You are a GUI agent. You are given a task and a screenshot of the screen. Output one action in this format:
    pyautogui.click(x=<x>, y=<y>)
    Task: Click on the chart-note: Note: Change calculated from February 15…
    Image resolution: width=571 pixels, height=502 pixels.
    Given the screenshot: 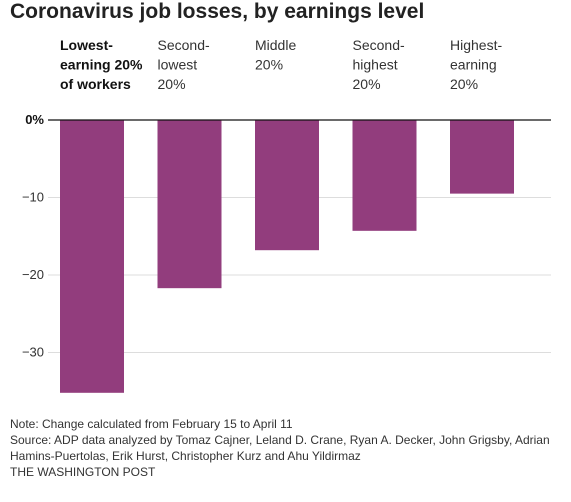 What is the action you would take?
    pyautogui.click(x=151, y=424)
    